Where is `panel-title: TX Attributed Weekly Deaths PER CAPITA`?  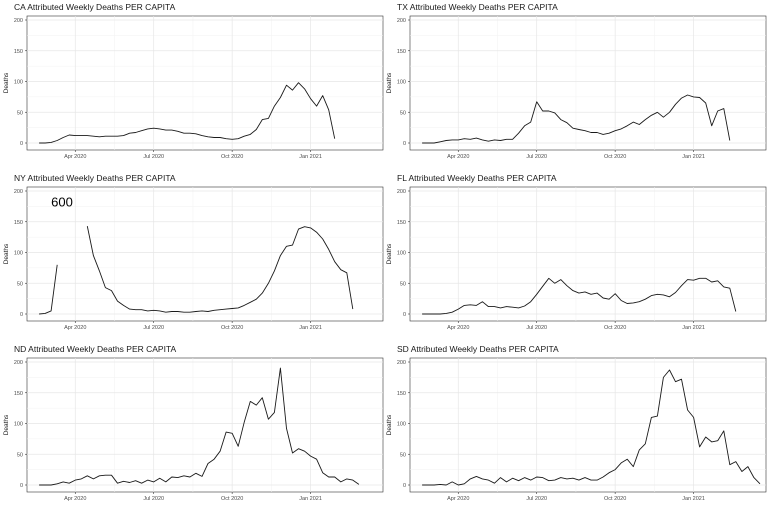
panel-title: TX Attributed Weekly Deaths PER CAPITA is located at coordinates (477, 7).